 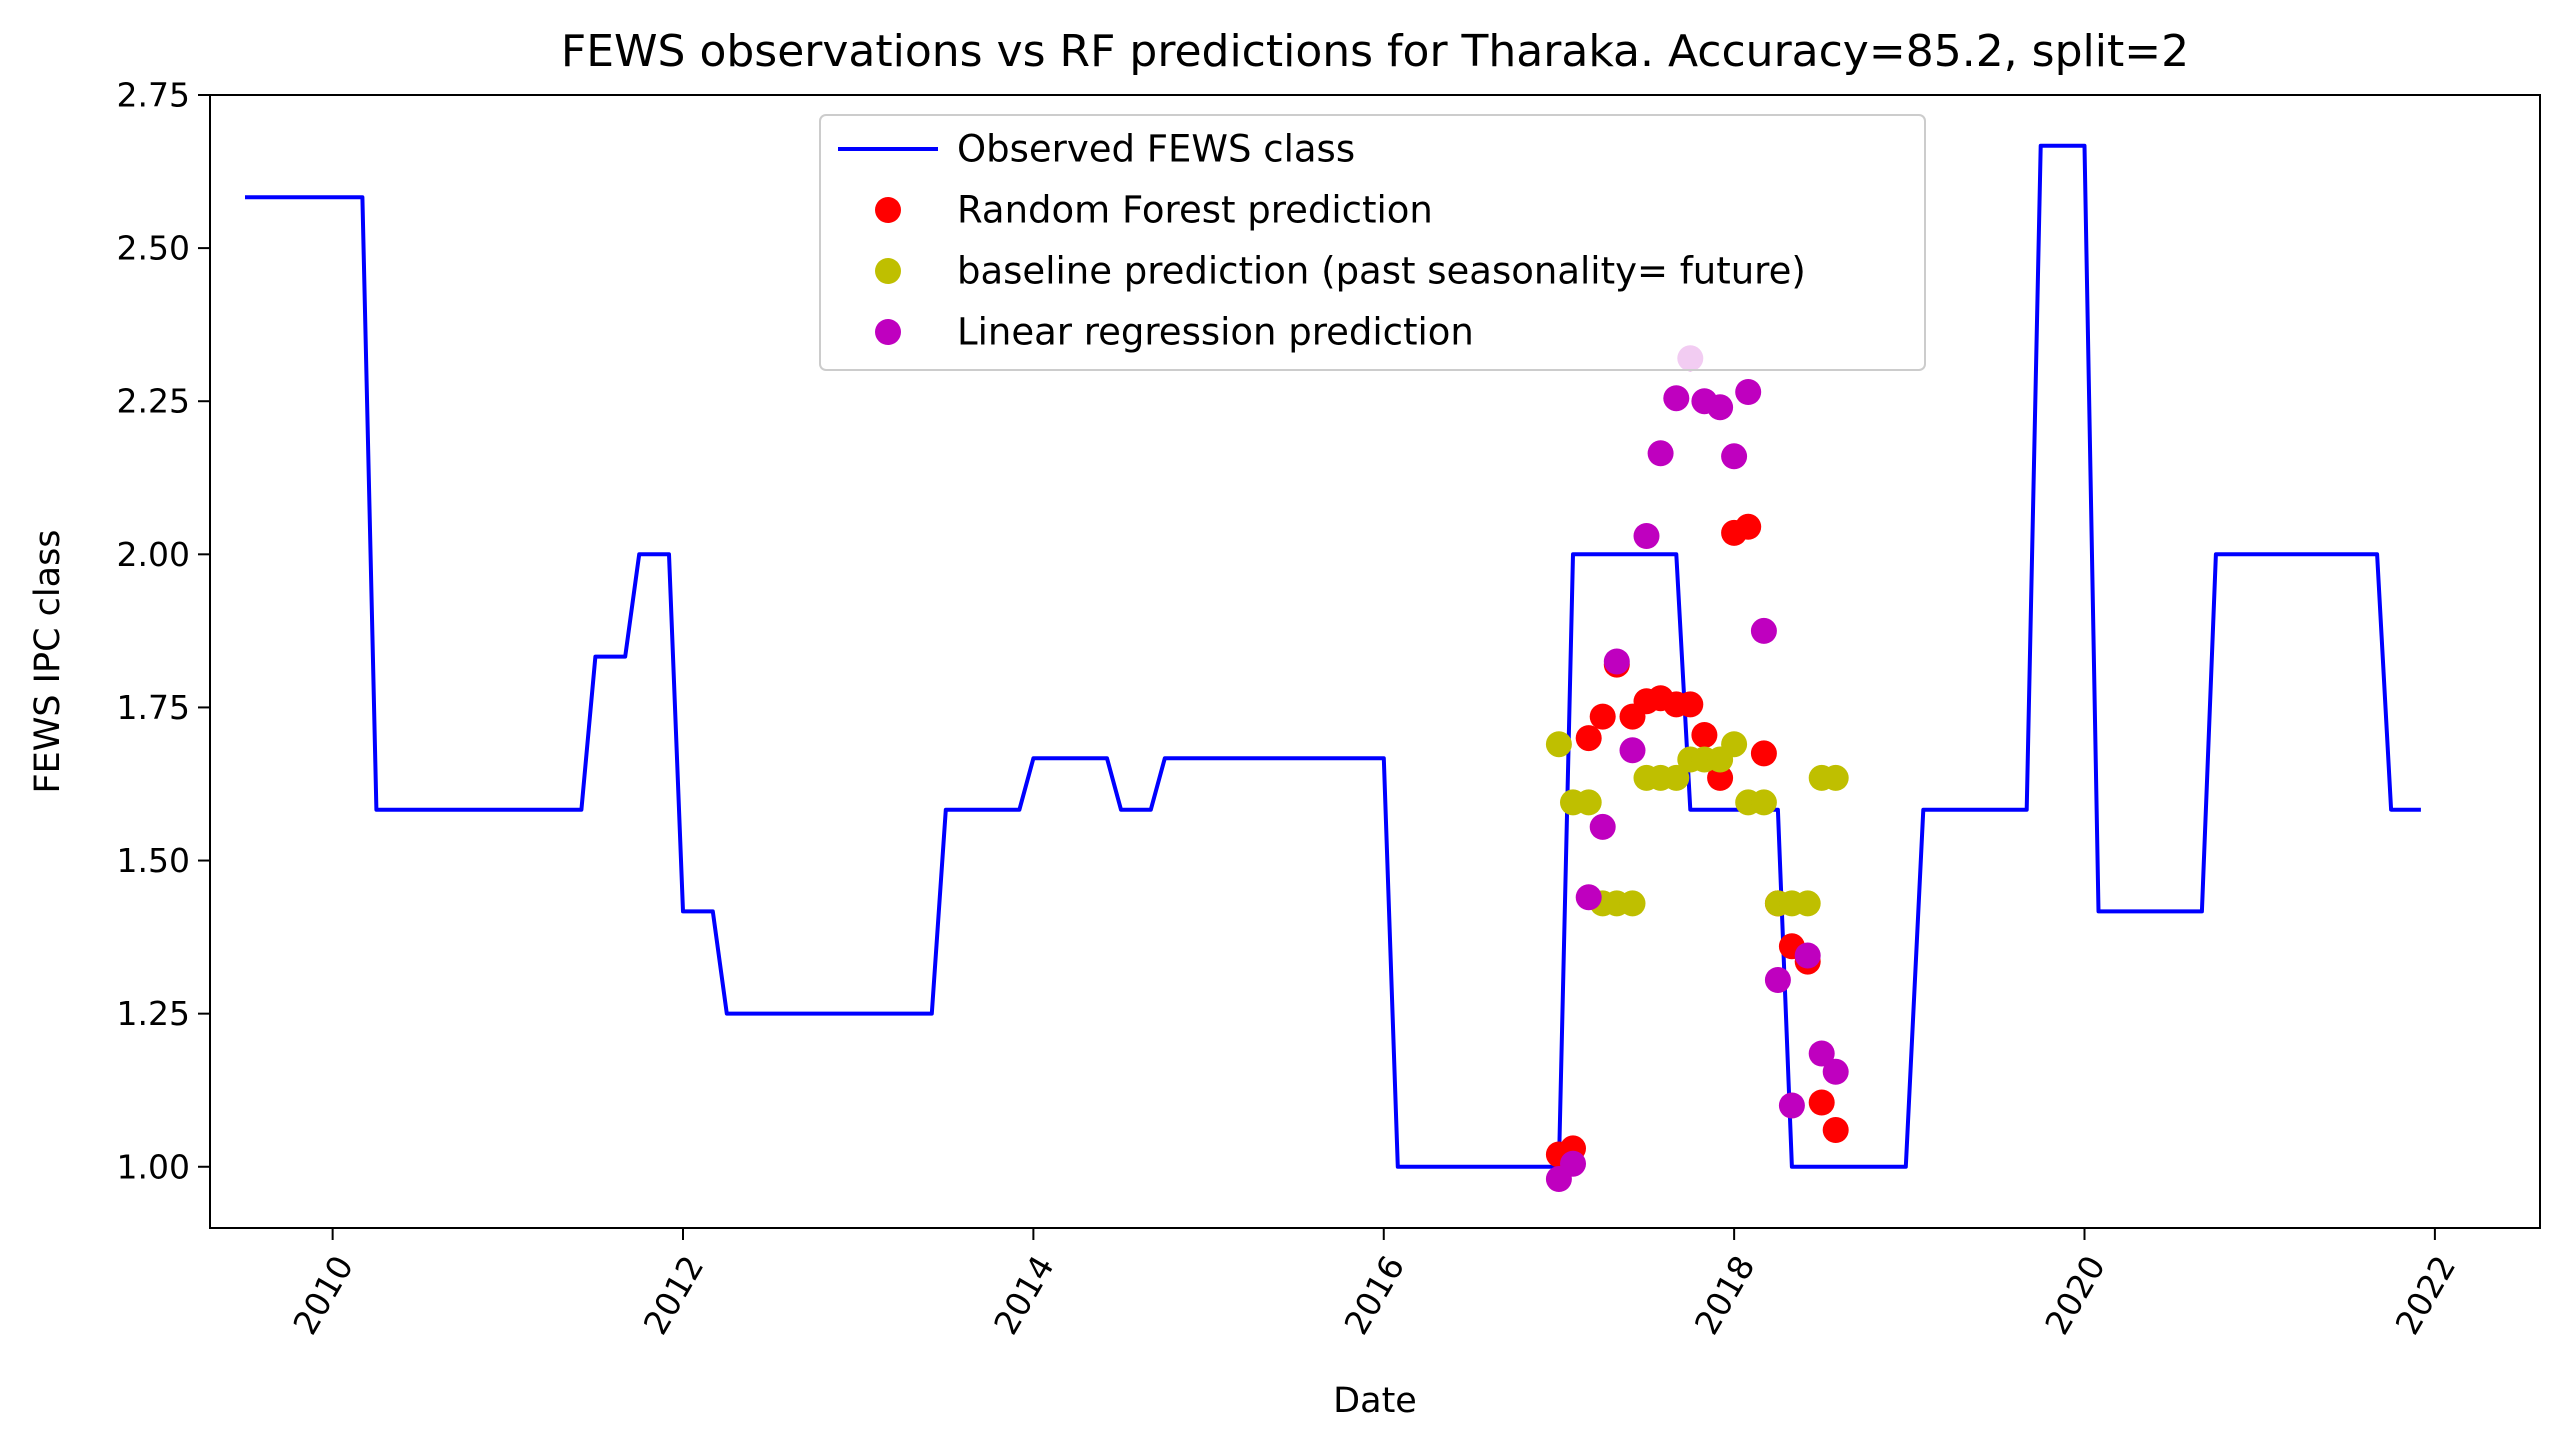 I want to click on y-tick-label: 2.50, so click(x=153, y=248).